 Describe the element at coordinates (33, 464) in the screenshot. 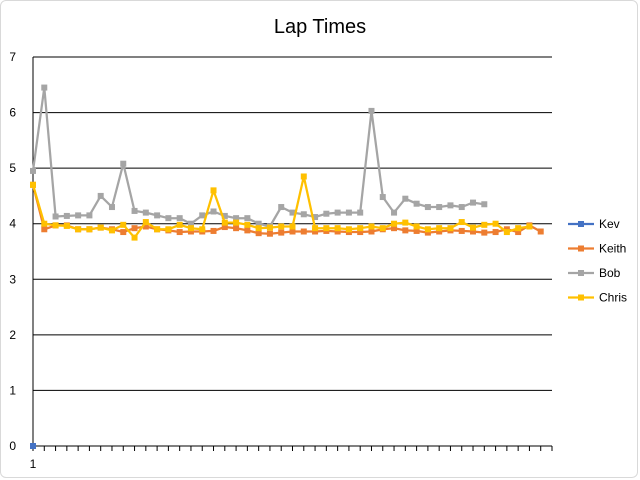

I see `x-tick-label-1: 1` at that location.